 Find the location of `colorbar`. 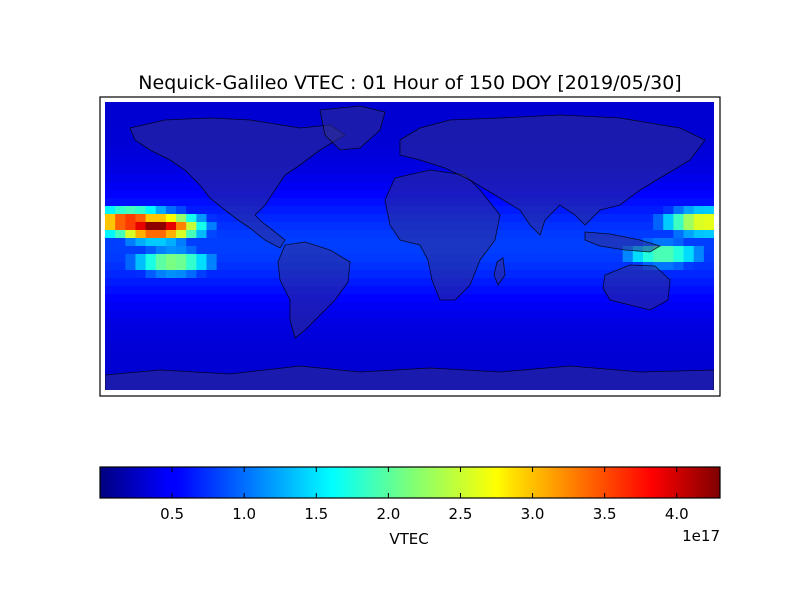

colorbar is located at coordinates (410, 482).